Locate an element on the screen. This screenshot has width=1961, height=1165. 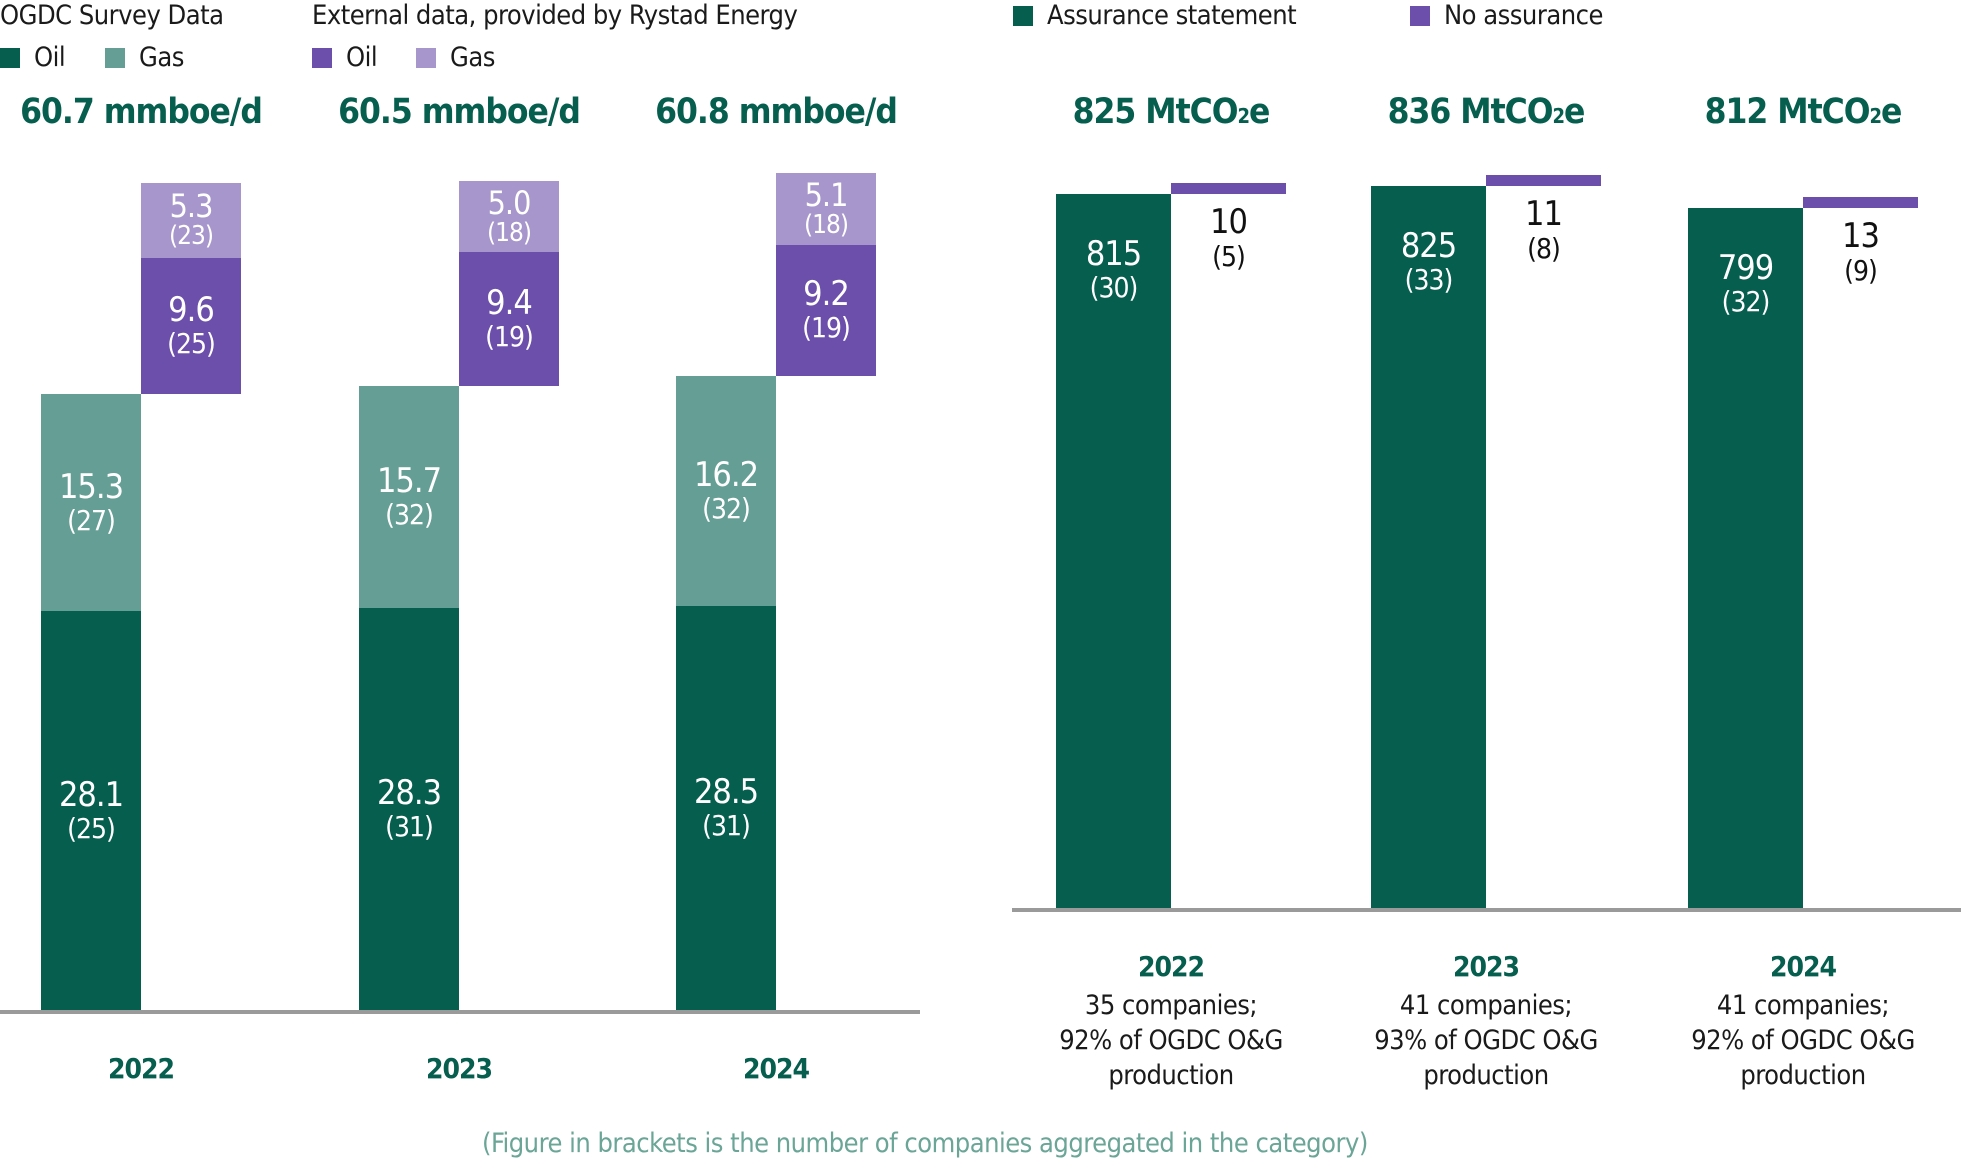
legend-label-assurance: Assurance statement is located at coordinates (1172, 15).